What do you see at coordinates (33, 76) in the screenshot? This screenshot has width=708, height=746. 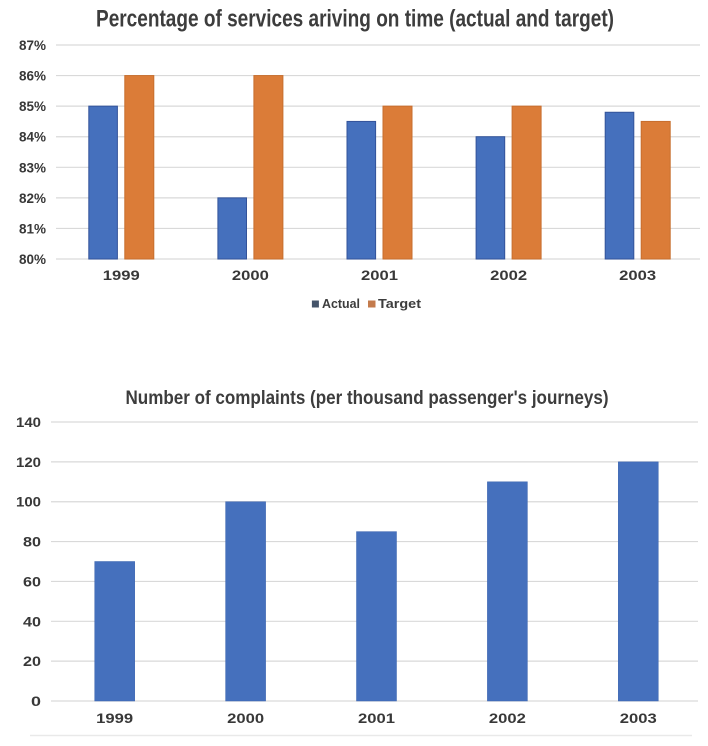 I see `svg-text: 86%` at bounding box center [33, 76].